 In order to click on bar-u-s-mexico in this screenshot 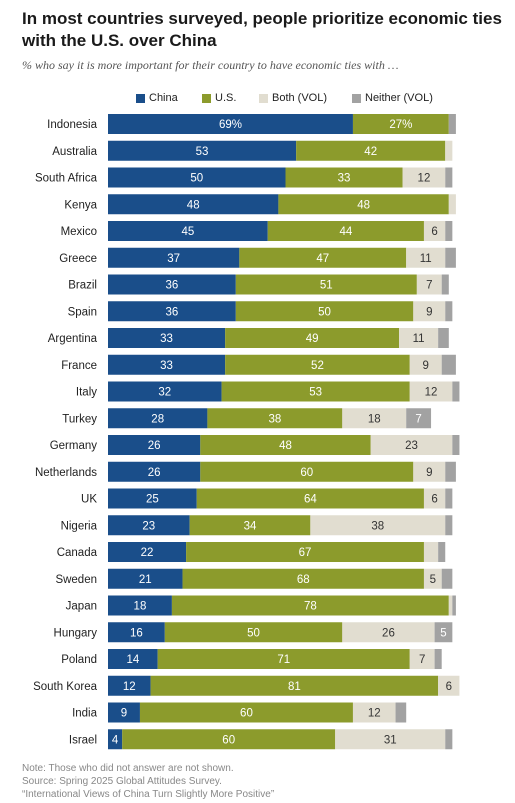, I will do `click(345, 231)`.